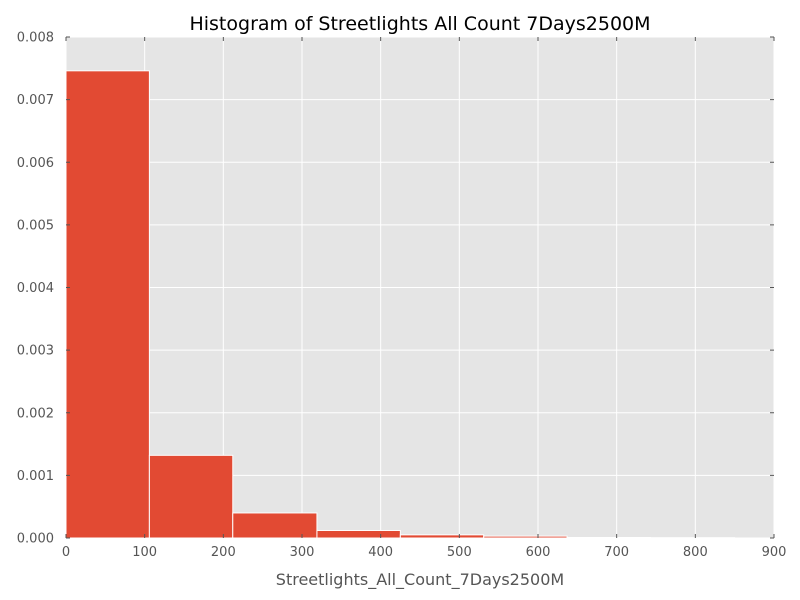 The width and height of the screenshot is (800, 600). I want to click on x-tick-label: 100, so click(144, 552).